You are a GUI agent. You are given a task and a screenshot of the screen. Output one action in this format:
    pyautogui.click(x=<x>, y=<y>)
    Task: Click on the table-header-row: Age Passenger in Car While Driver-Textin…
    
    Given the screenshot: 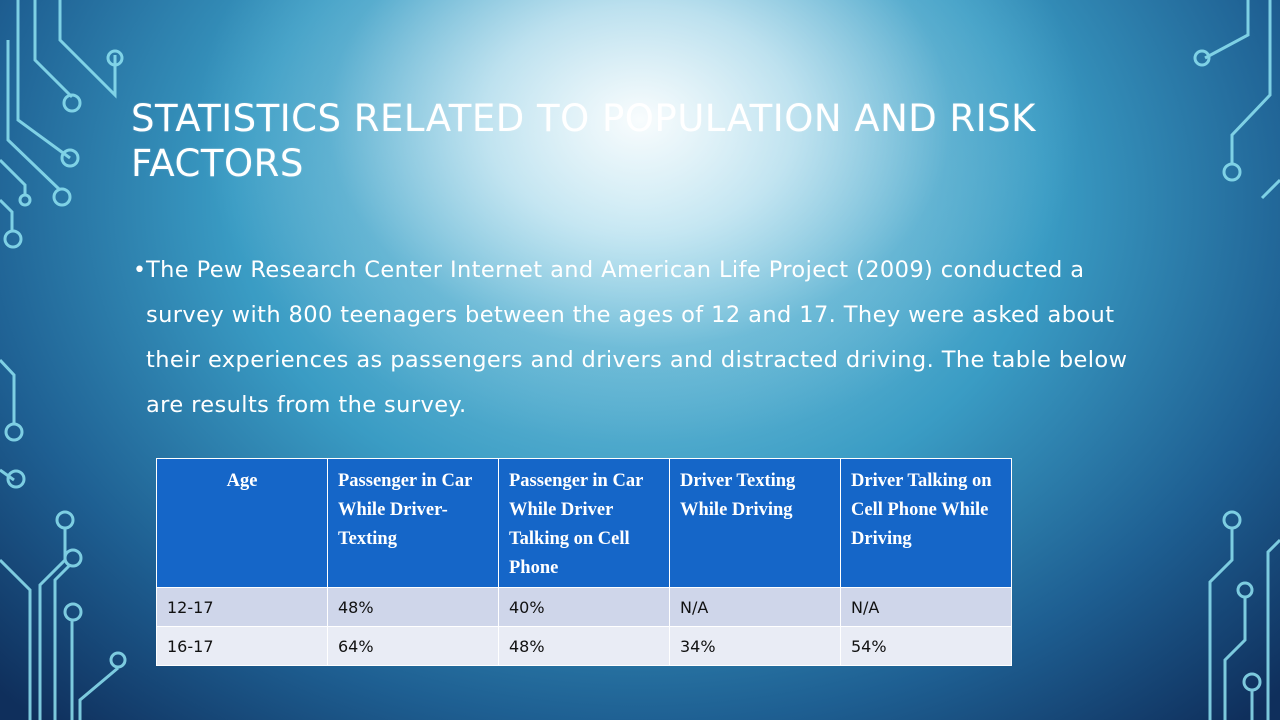 What is the action you would take?
    pyautogui.click(x=584, y=523)
    